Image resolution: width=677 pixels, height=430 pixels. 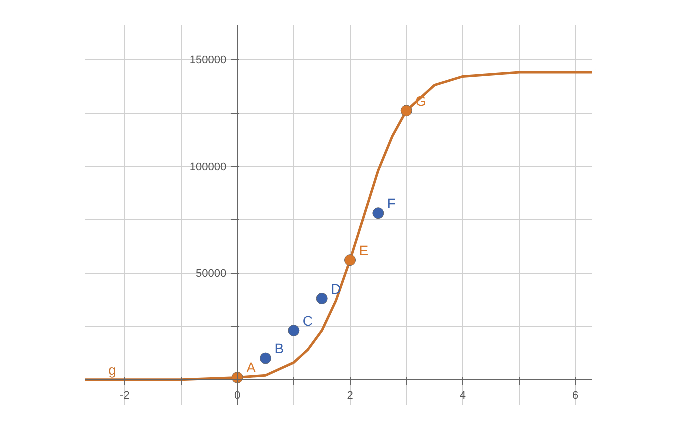 What do you see at coordinates (208, 60) in the screenshot?
I see `y-tick-label: 150000` at bounding box center [208, 60].